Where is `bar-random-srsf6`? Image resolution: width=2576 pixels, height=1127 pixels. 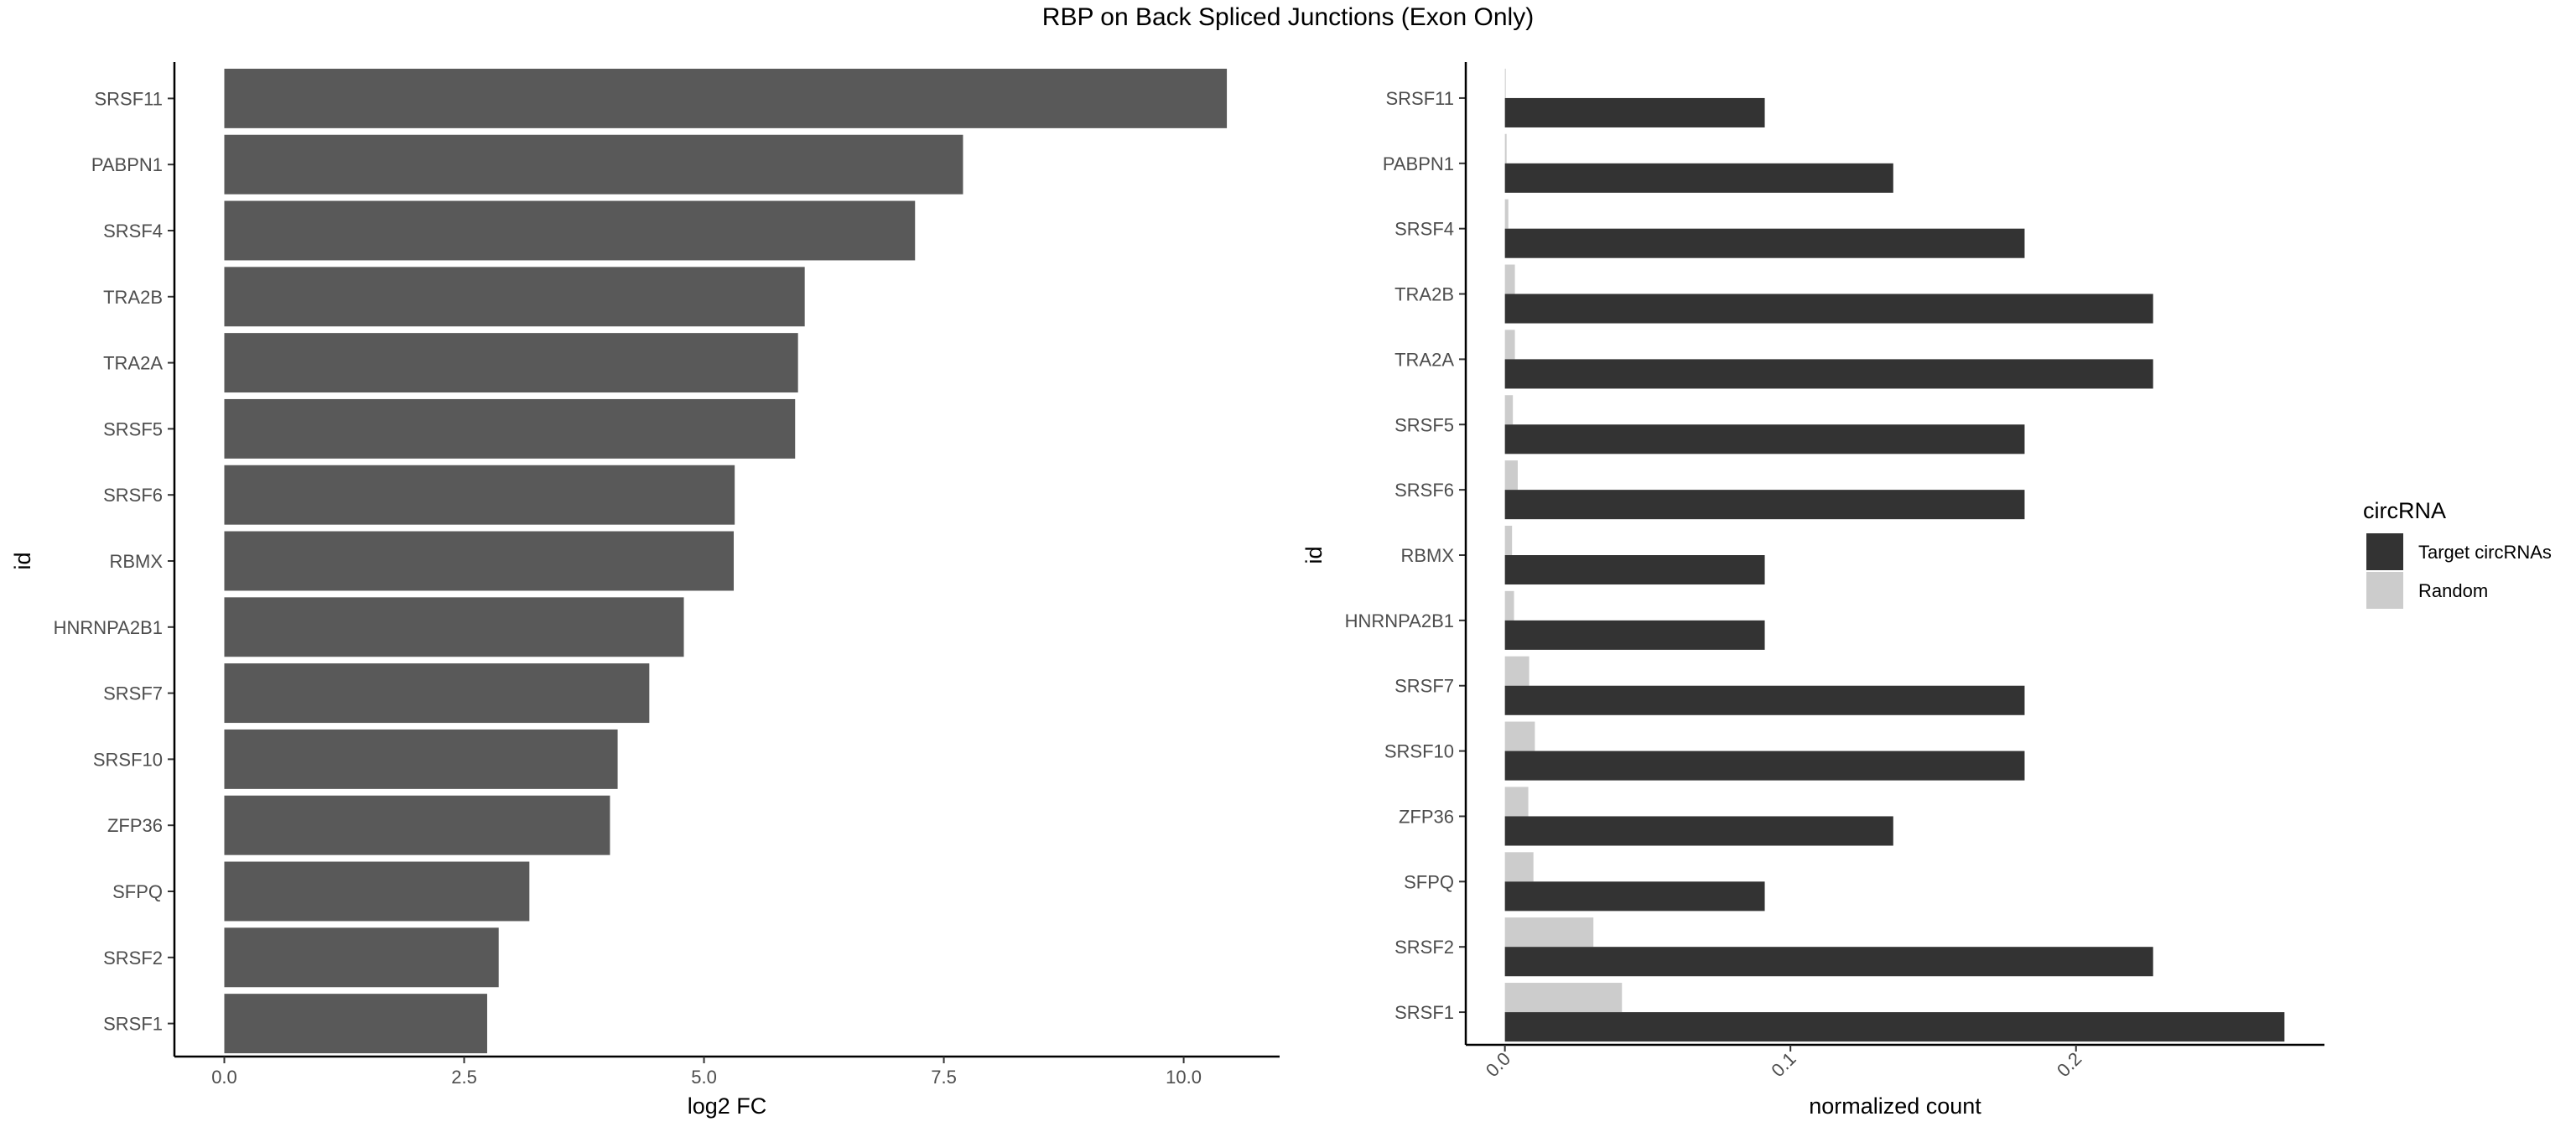 bar-random-srsf6 is located at coordinates (1511, 475).